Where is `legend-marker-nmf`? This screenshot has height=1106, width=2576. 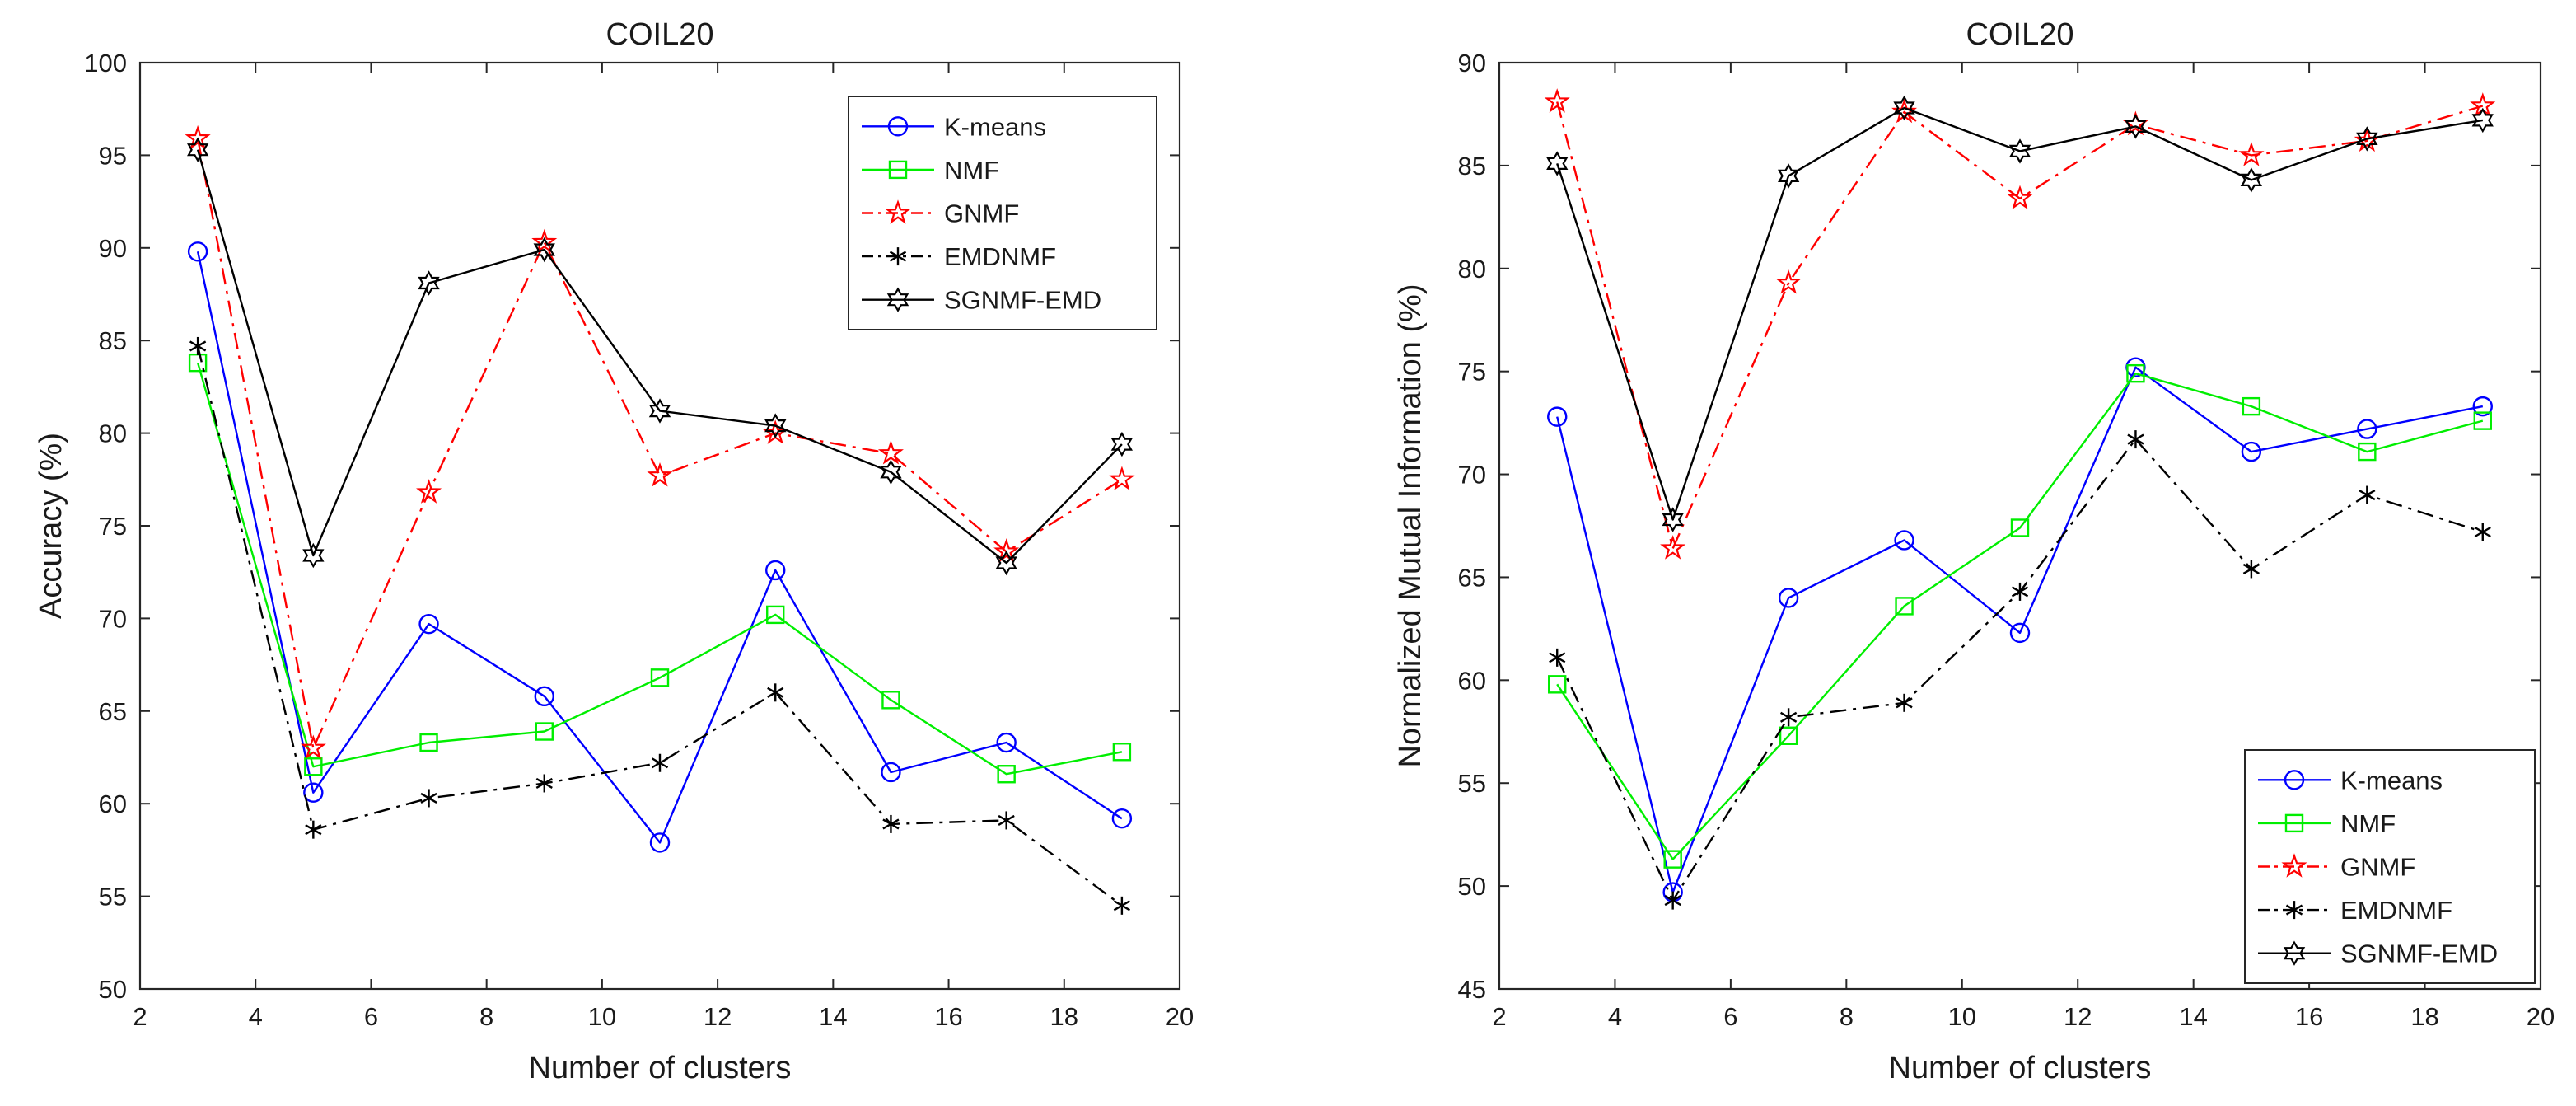
legend-marker-nmf is located at coordinates (2294, 823).